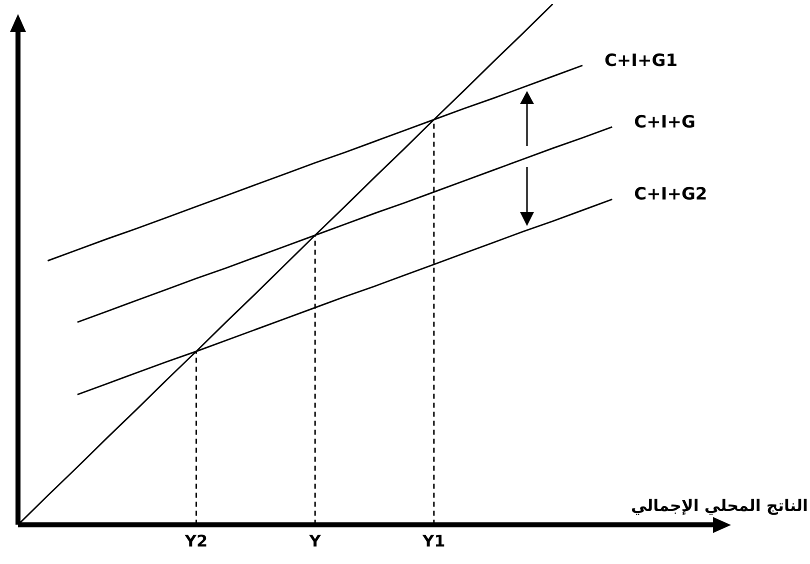  What do you see at coordinates (665, 122) in the screenshot?
I see `series-label: C+I+G` at bounding box center [665, 122].